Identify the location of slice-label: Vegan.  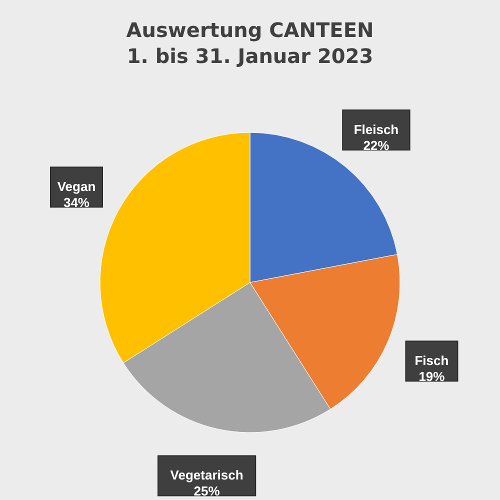
(76, 186).